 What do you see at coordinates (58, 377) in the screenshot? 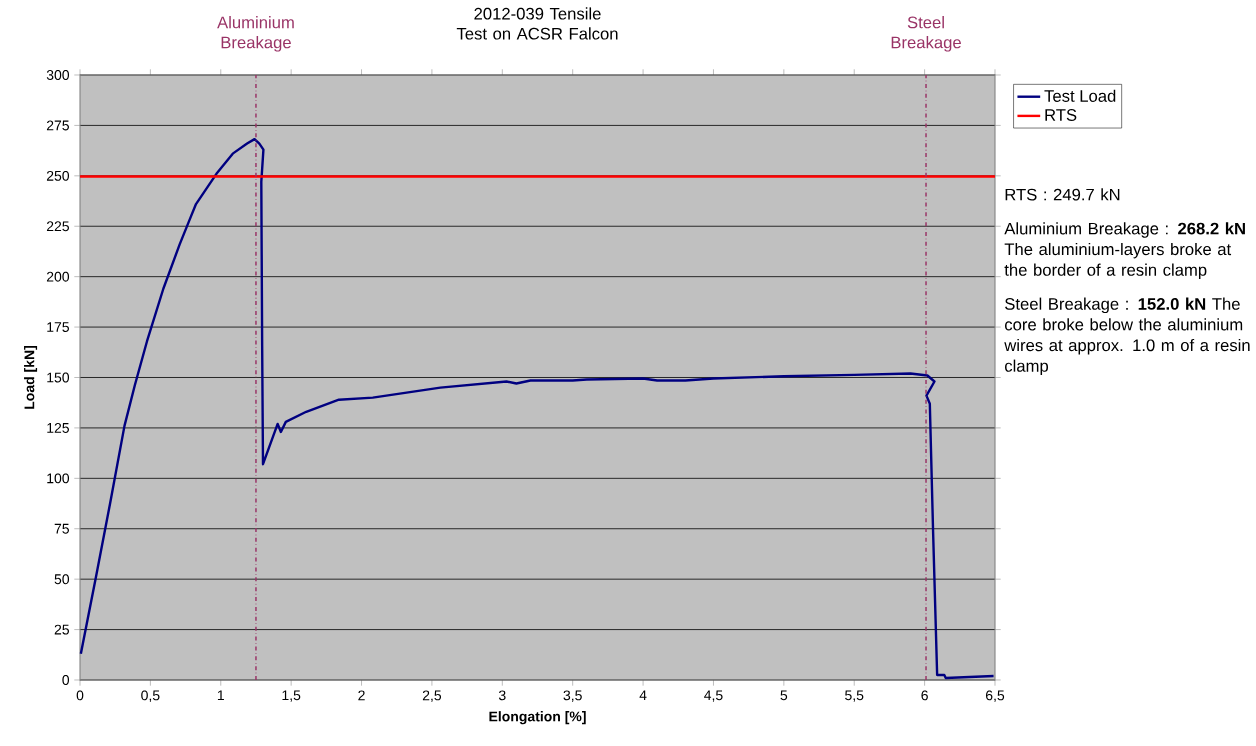
I see `y-tick-label: 150` at bounding box center [58, 377].